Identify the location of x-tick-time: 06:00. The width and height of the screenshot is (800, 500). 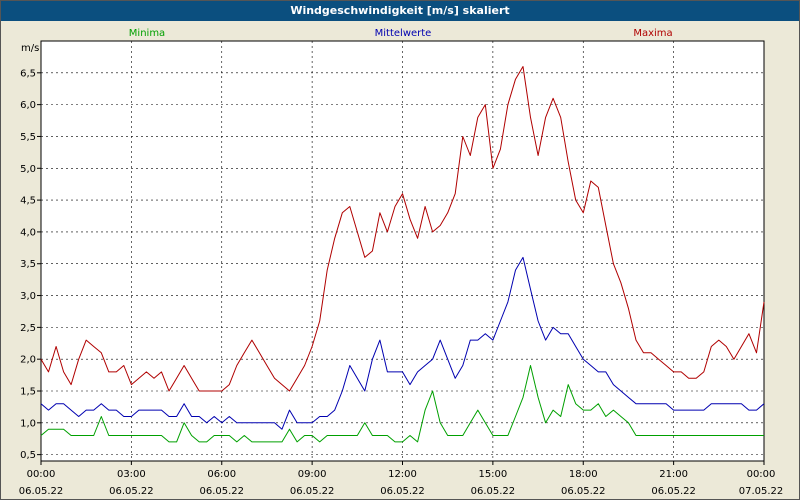
(221, 474).